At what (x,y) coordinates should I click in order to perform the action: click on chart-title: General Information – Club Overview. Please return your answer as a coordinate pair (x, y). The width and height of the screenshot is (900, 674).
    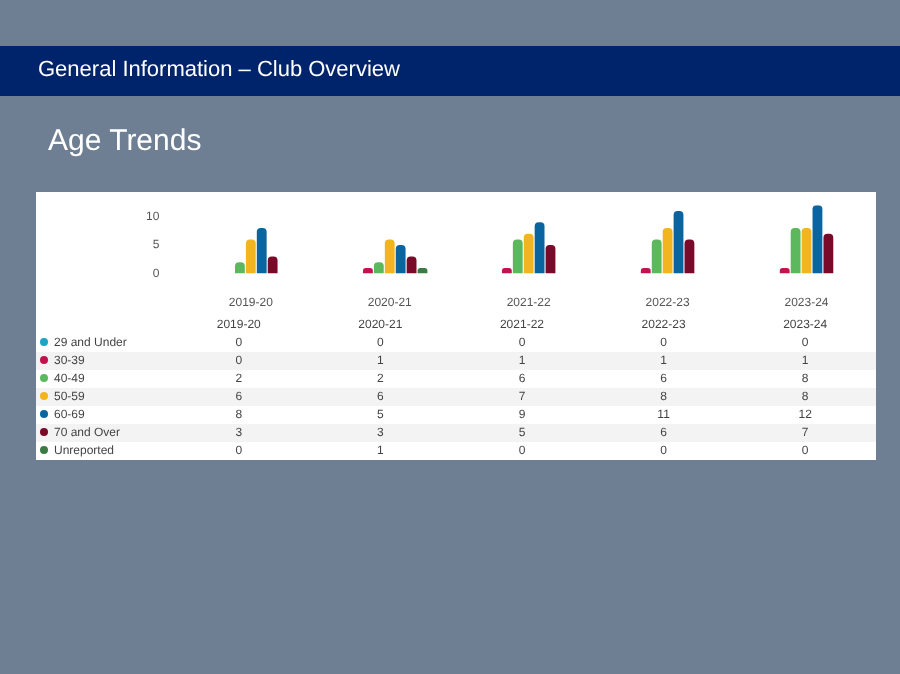
    Looking at the image, I should click on (450, 71).